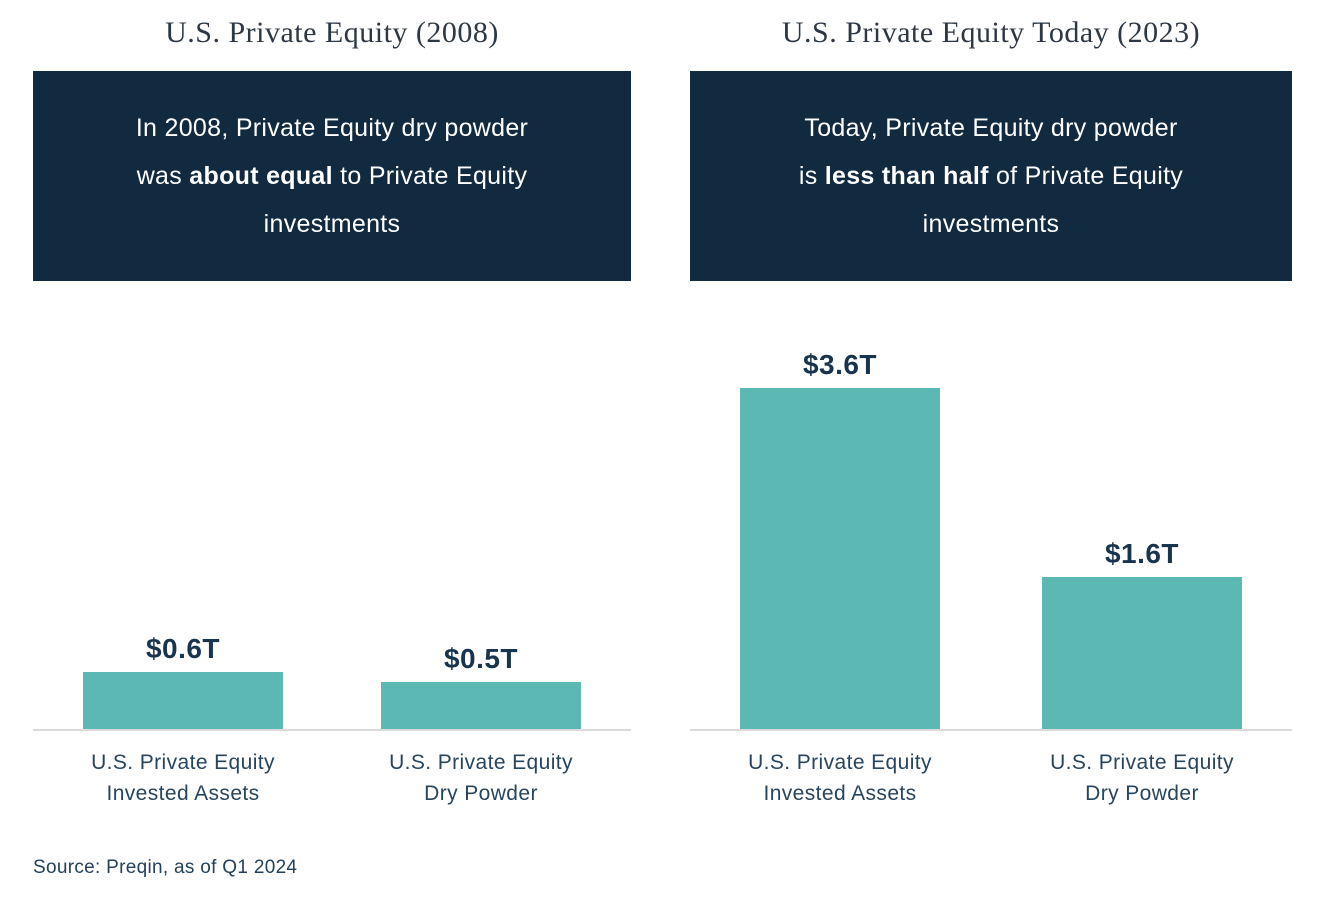  I want to click on callout-line: In 2008, Private Equity dry powder, so click(332, 128).